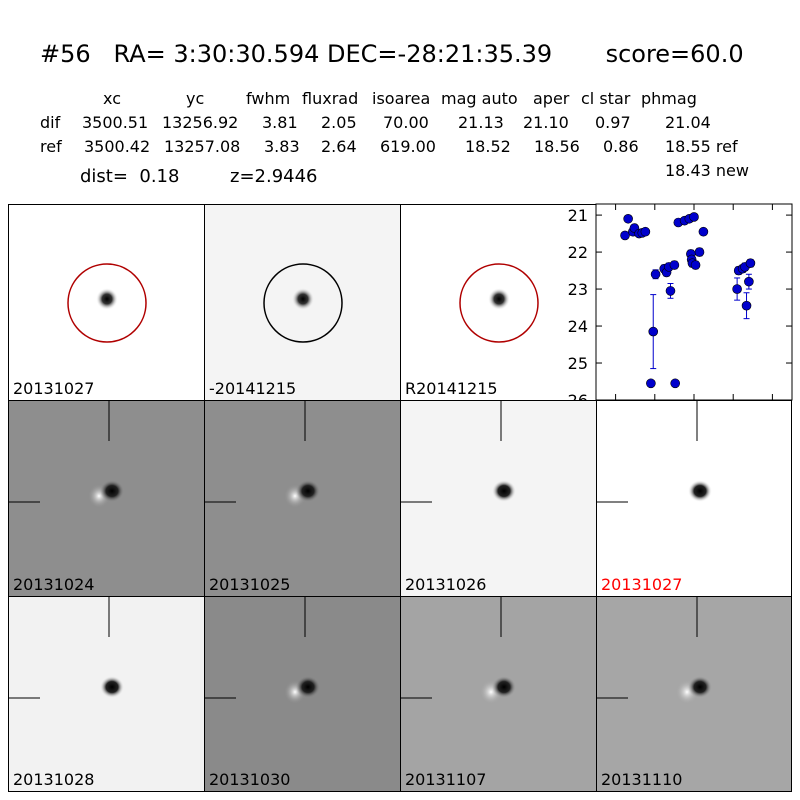  Describe the element at coordinates (707, 170) in the screenshot. I see `phmag-new: 18.43 new` at that location.